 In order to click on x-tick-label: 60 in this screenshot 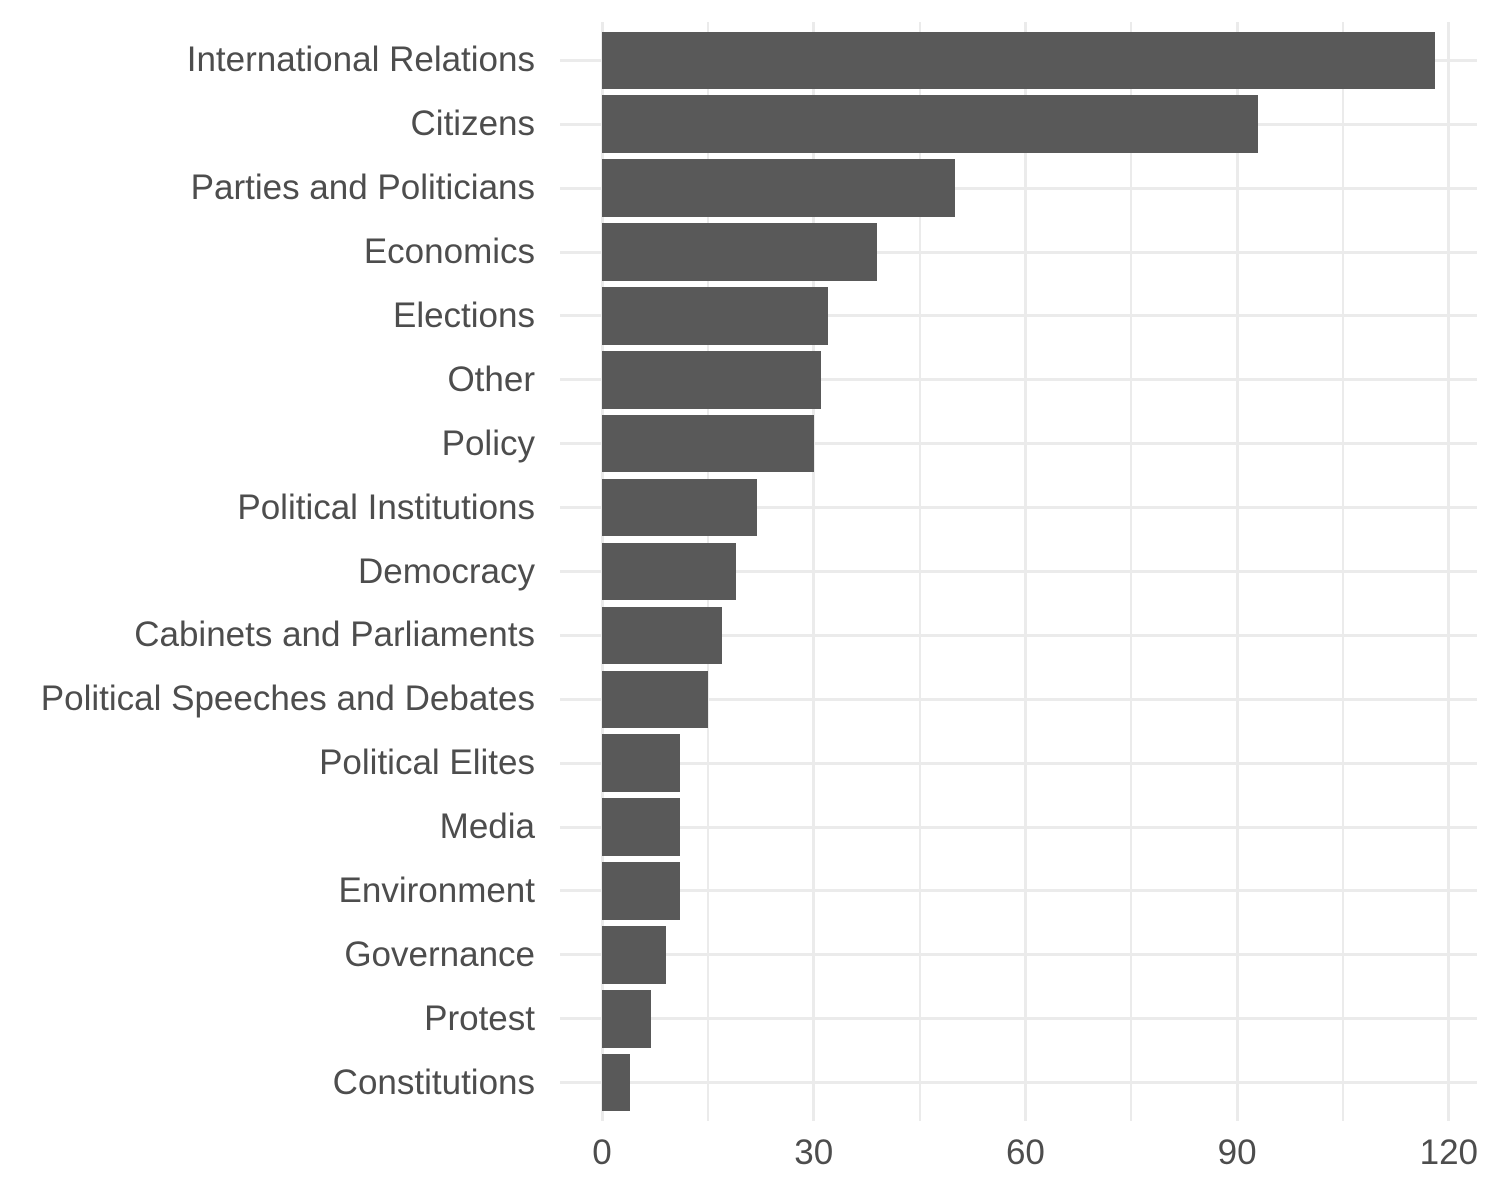, I will do `click(1025, 1152)`.